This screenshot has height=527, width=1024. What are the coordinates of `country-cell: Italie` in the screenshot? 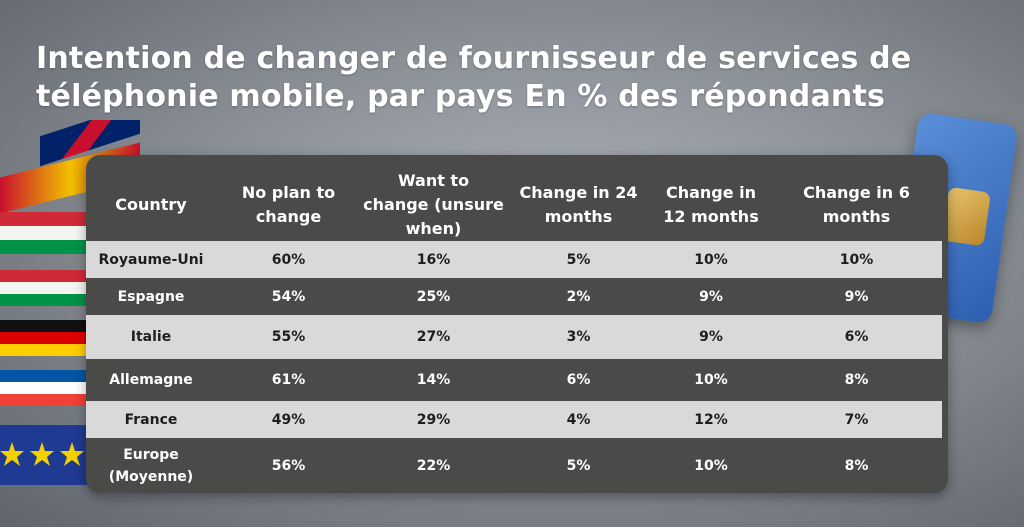 It's located at (151, 337).